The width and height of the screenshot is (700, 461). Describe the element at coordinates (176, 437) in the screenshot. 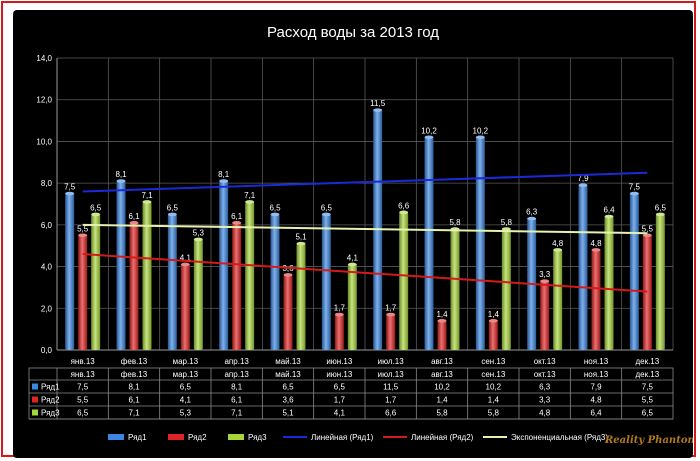

I see `legend-key-Ряд2` at that location.